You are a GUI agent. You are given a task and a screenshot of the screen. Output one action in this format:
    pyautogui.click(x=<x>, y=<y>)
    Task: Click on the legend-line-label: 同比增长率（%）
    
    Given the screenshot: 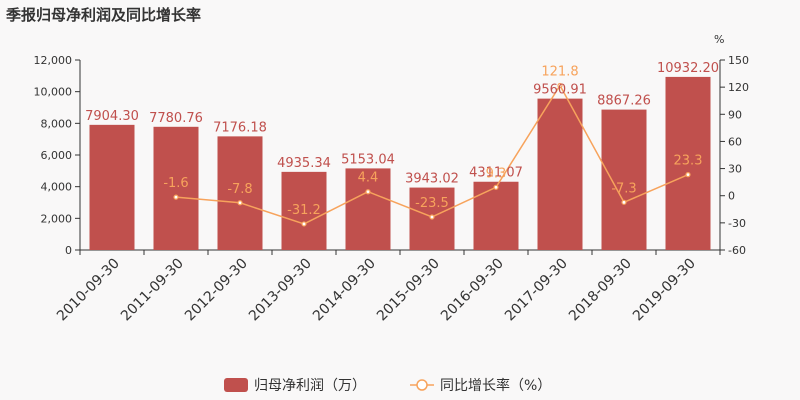 What is the action you would take?
    pyautogui.click(x=495, y=385)
    